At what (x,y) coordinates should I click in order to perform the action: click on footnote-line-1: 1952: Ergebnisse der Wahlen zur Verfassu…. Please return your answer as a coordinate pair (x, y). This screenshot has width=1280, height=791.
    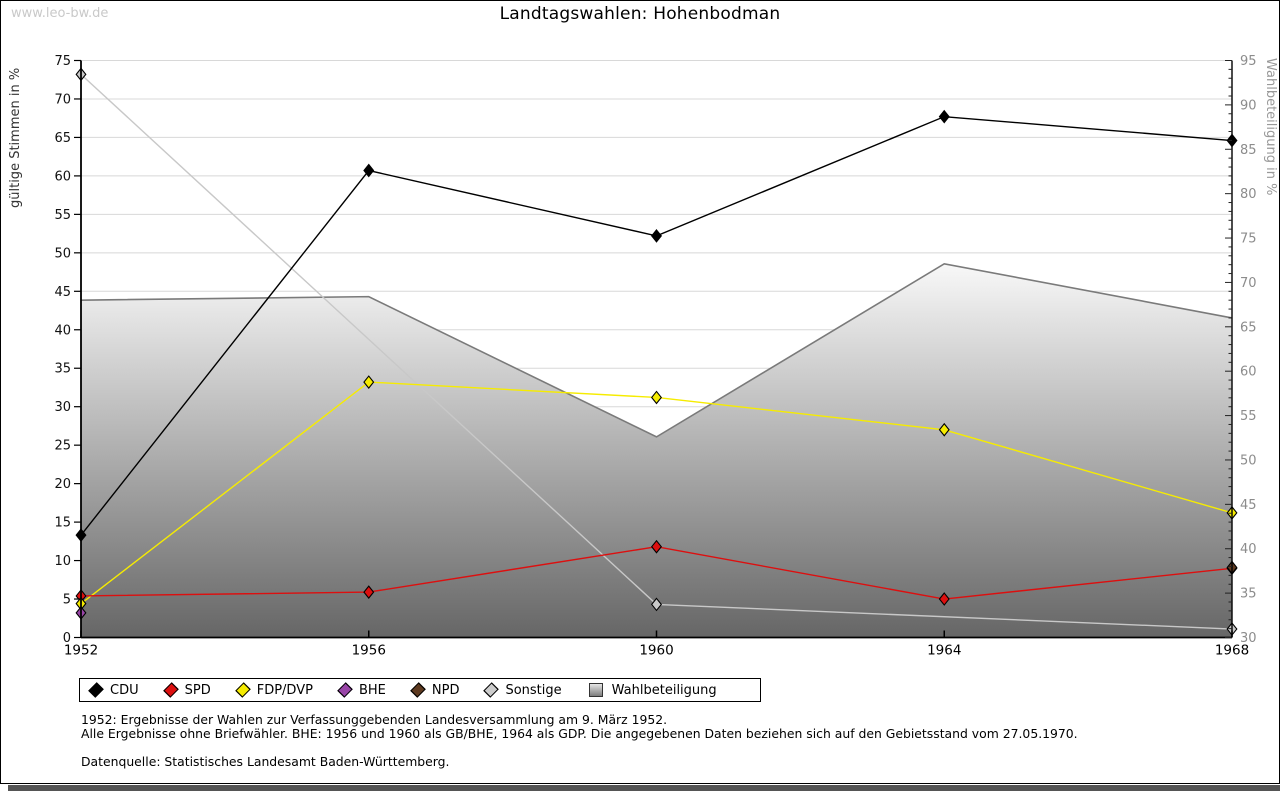
    Looking at the image, I should click on (374, 719).